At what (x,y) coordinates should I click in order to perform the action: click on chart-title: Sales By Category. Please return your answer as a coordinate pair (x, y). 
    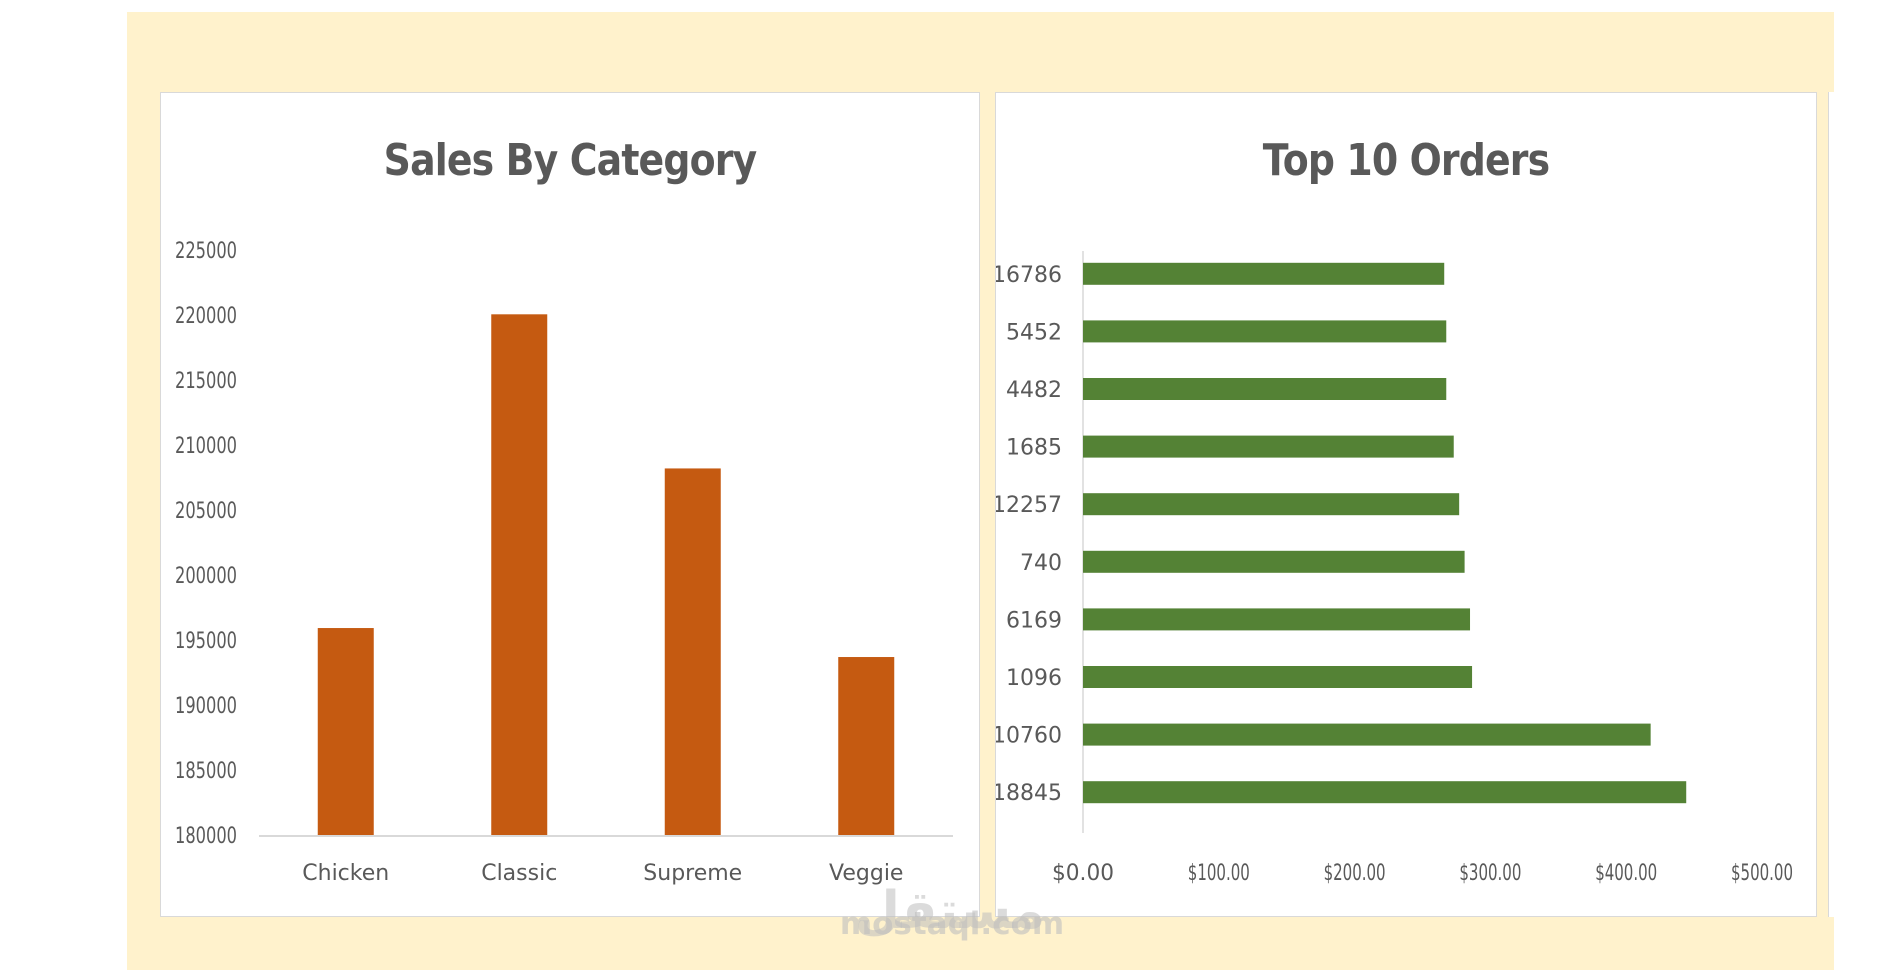
    Looking at the image, I should click on (570, 160).